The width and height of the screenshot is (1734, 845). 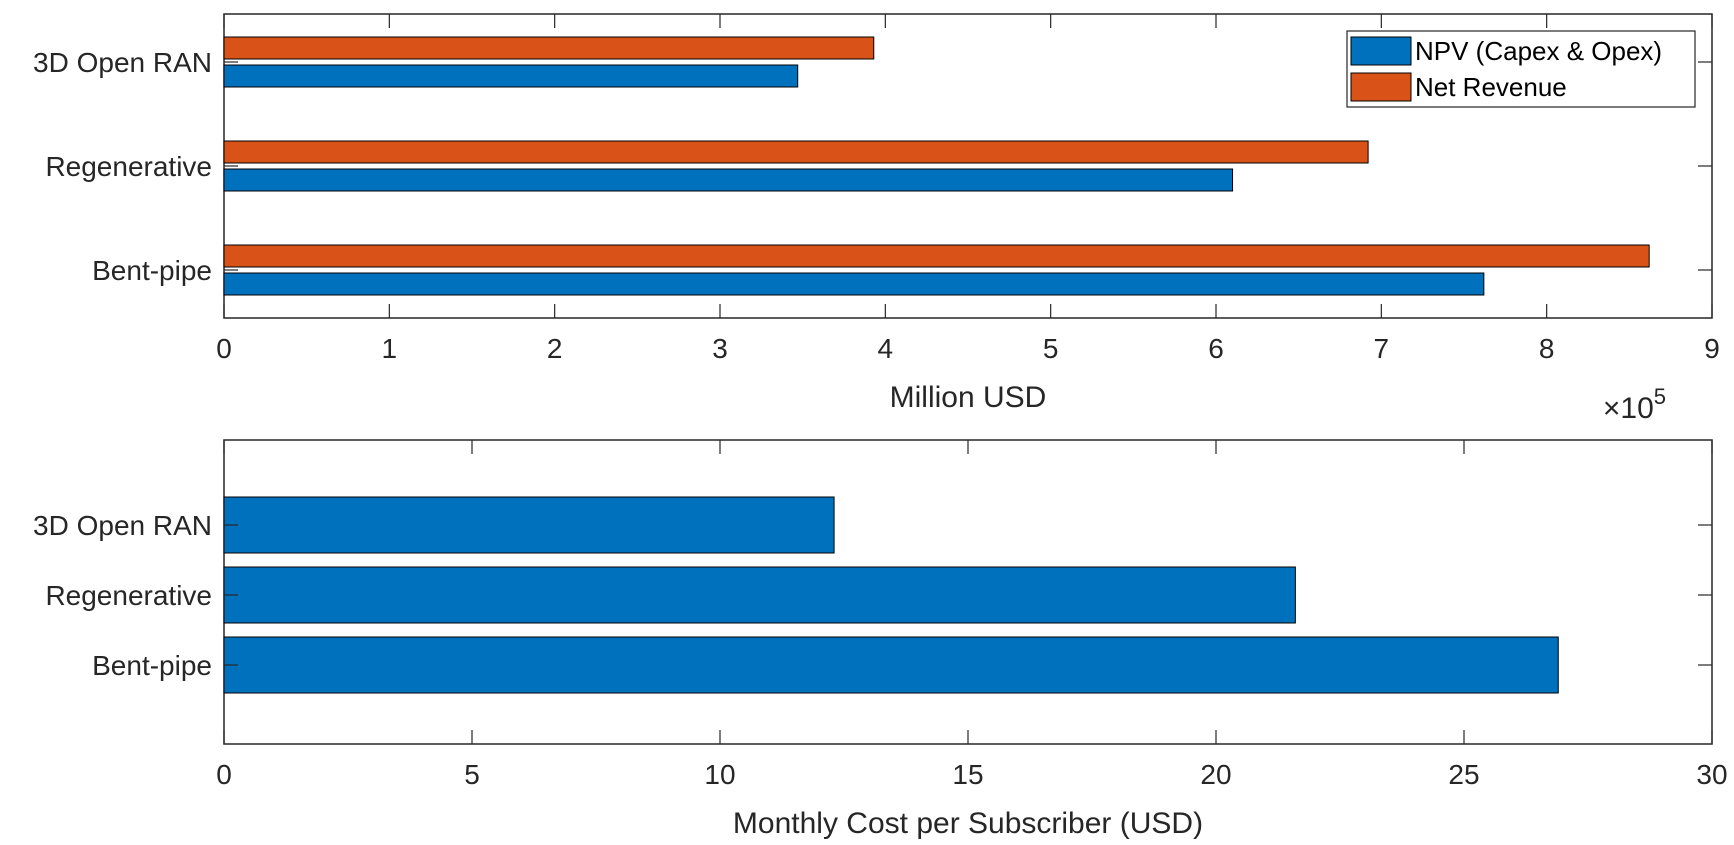 What do you see at coordinates (549, 48) in the screenshot?
I see `bar-3d-open-ran-net-revenue` at bounding box center [549, 48].